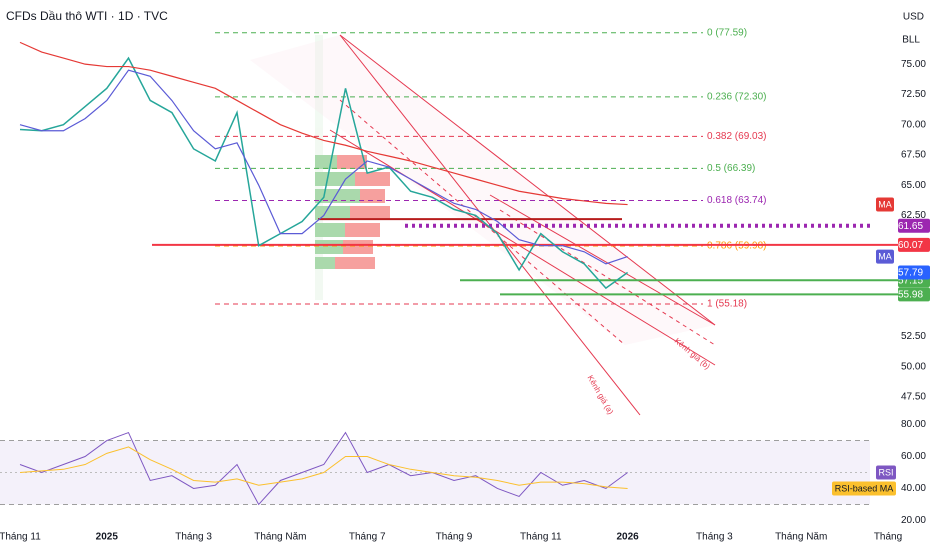 This screenshot has height=550, width=932. I want to click on x-tick-label: Tháng, so click(888, 537).